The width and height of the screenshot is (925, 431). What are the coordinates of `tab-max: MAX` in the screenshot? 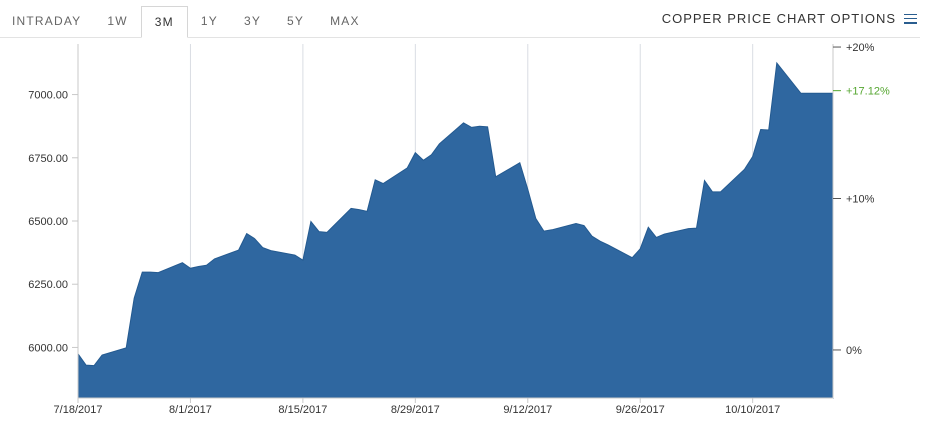 It's located at (345, 21).